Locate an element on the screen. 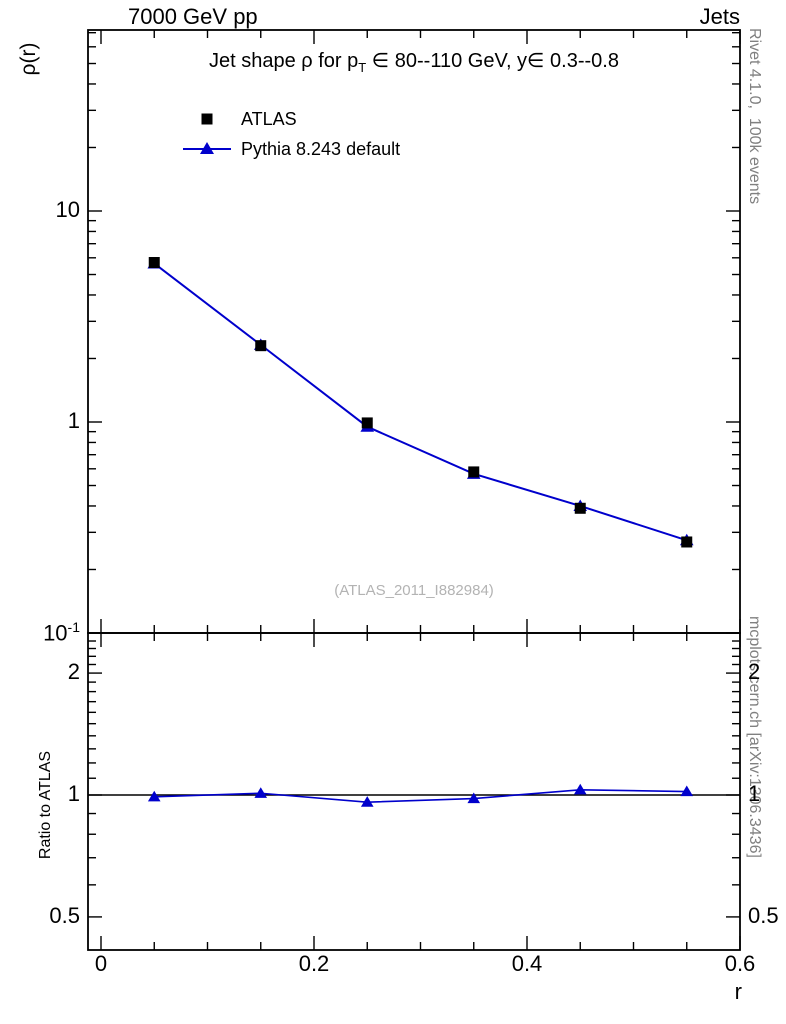  legend: ATLAS Pythia 8.243 default is located at coordinates (291, 134).